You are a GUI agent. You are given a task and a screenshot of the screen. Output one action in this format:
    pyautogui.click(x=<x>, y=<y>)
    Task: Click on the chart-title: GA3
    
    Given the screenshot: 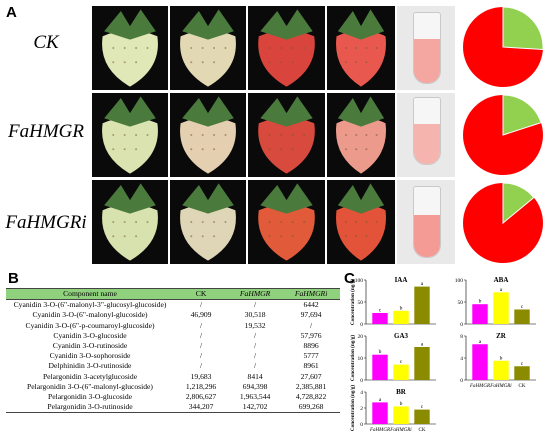 What is the action you would take?
    pyautogui.click(x=401, y=336)
    